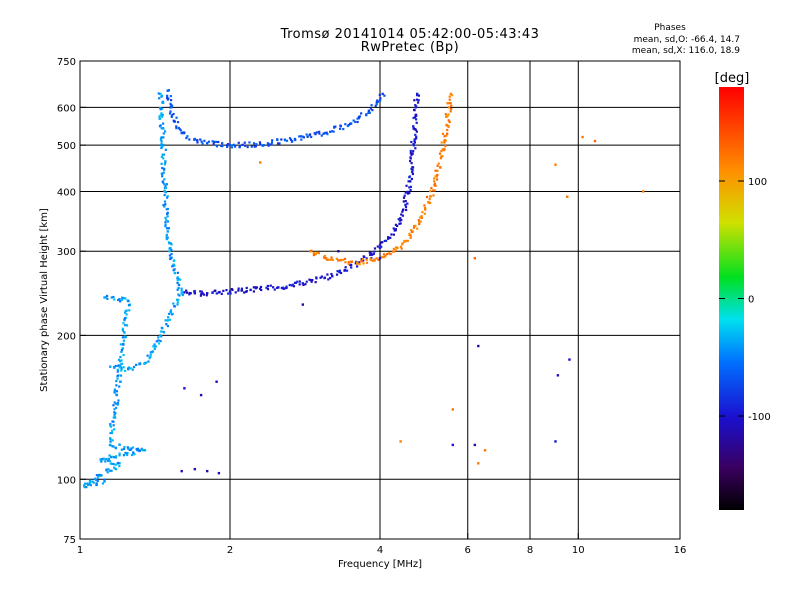  I want to click on x-tick-label: 4, so click(380, 550).